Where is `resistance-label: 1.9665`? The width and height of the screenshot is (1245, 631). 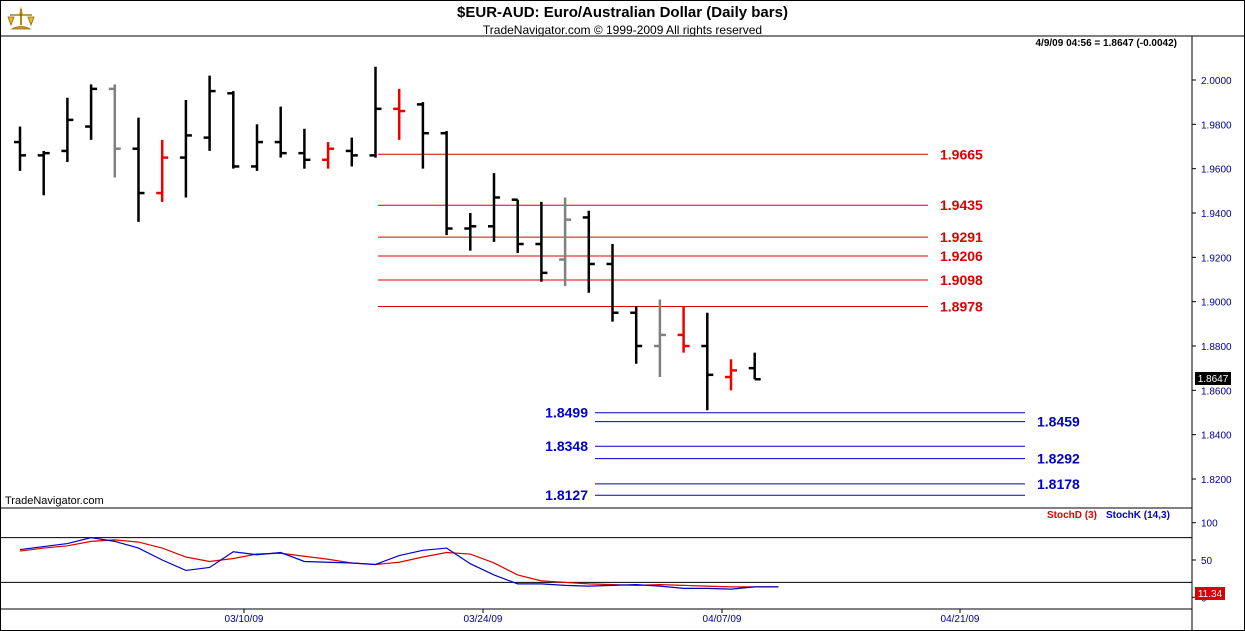
resistance-label: 1.9665 is located at coordinates (961, 154).